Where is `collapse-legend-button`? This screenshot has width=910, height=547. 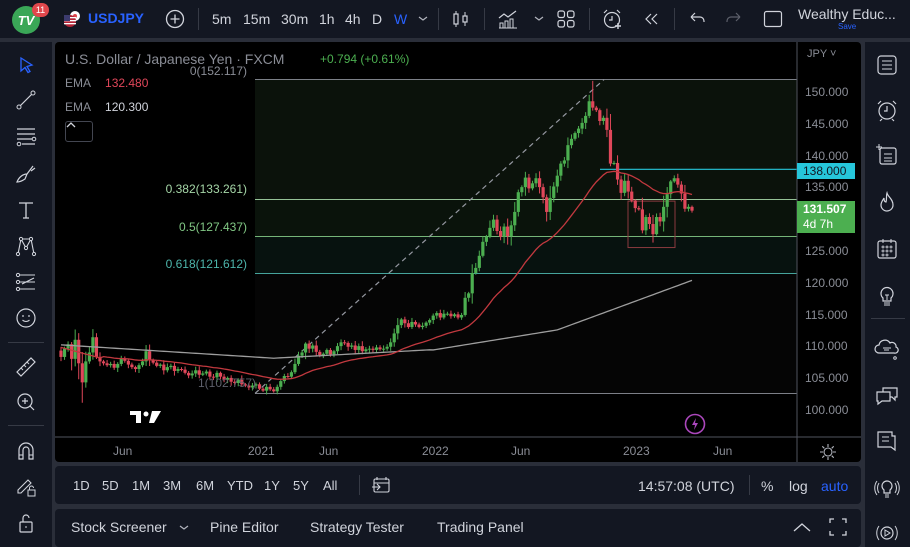 collapse-legend-button is located at coordinates (79, 131).